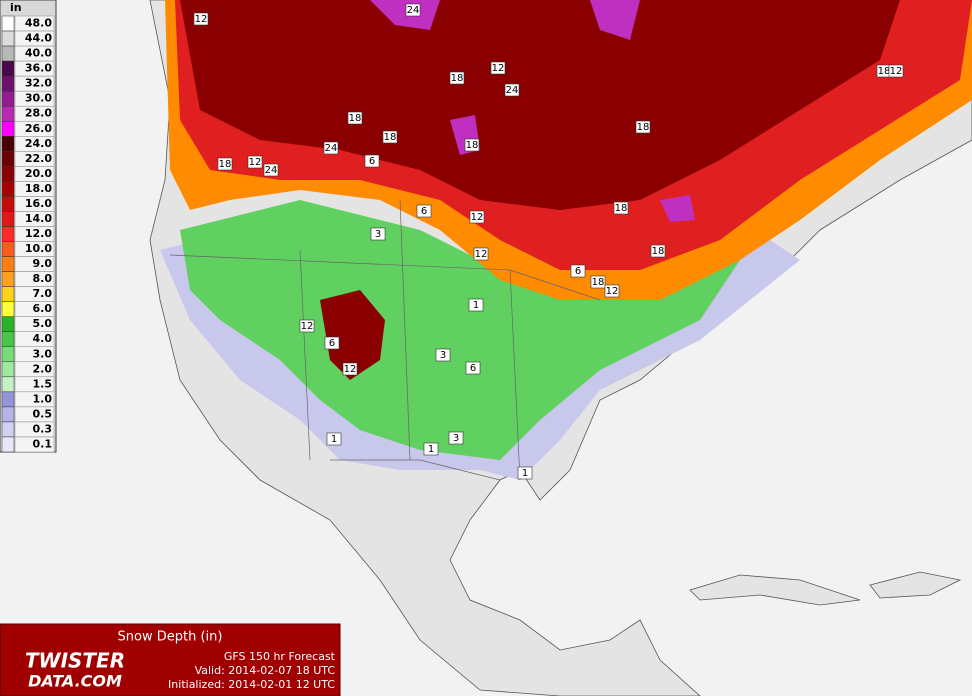  What do you see at coordinates (38, 113) in the screenshot?
I see `legend-label: 28.0` at bounding box center [38, 113].